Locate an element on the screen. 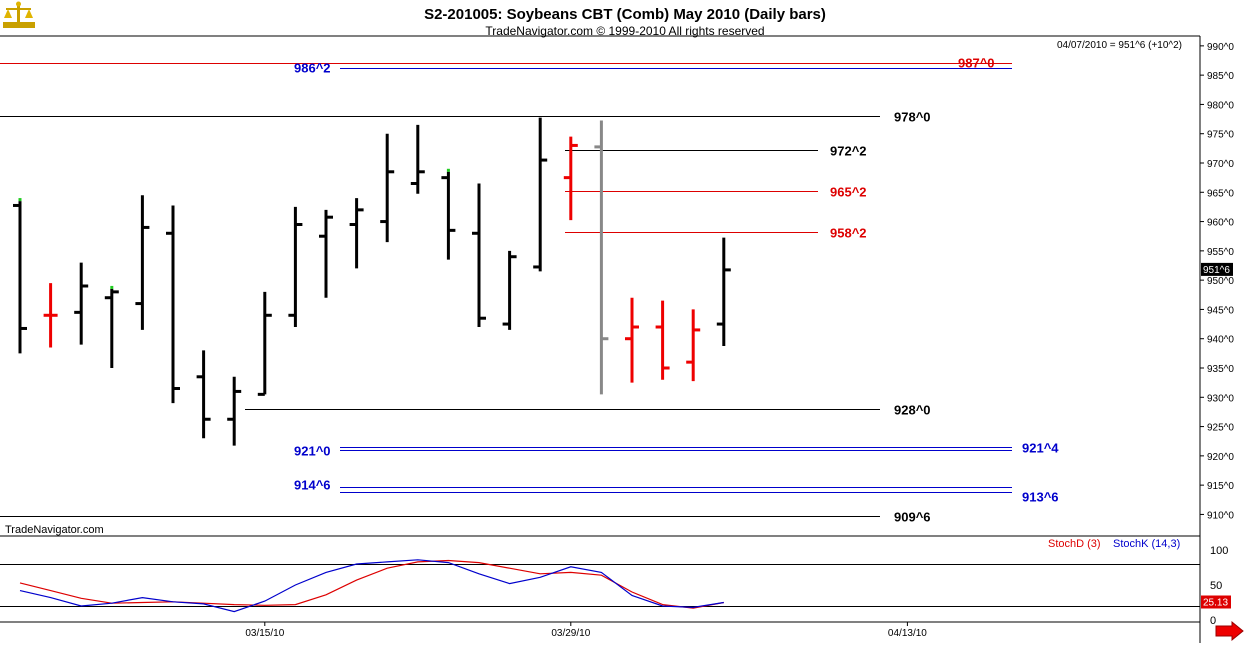 This screenshot has width=1250, height=648. price-tick-label: 935^0 is located at coordinates (1220, 369).